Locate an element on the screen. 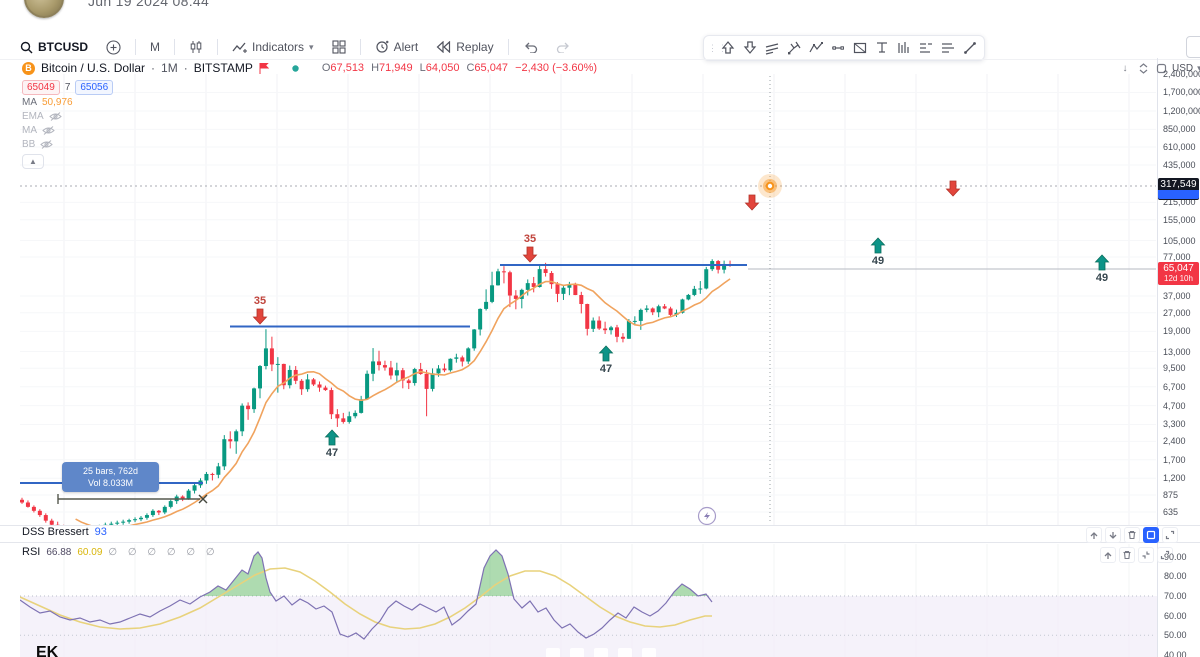  bar-countdown: 12d 10h is located at coordinates (1178, 278).